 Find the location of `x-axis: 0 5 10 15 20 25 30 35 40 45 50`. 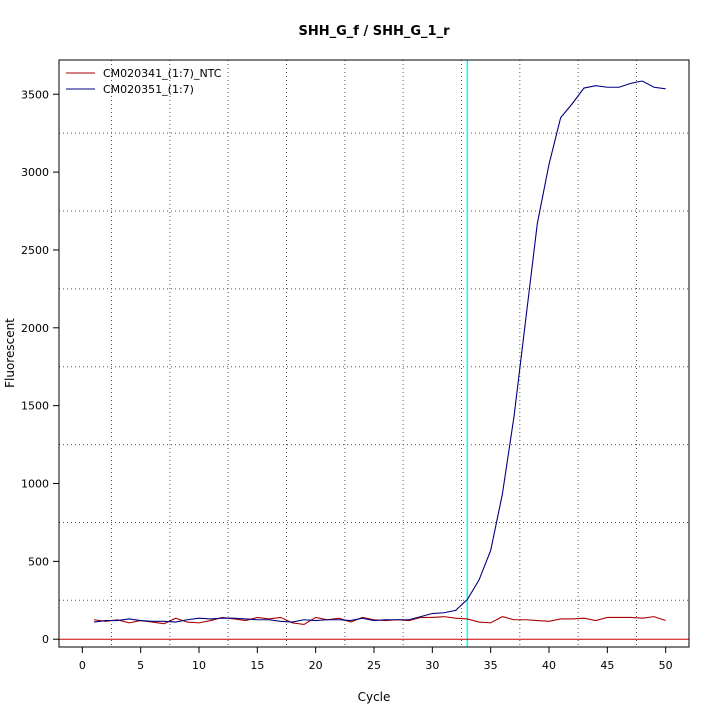

x-axis: 0 5 10 15 20 25 30 35 40 45 50 is located at coordinates (376, 659).